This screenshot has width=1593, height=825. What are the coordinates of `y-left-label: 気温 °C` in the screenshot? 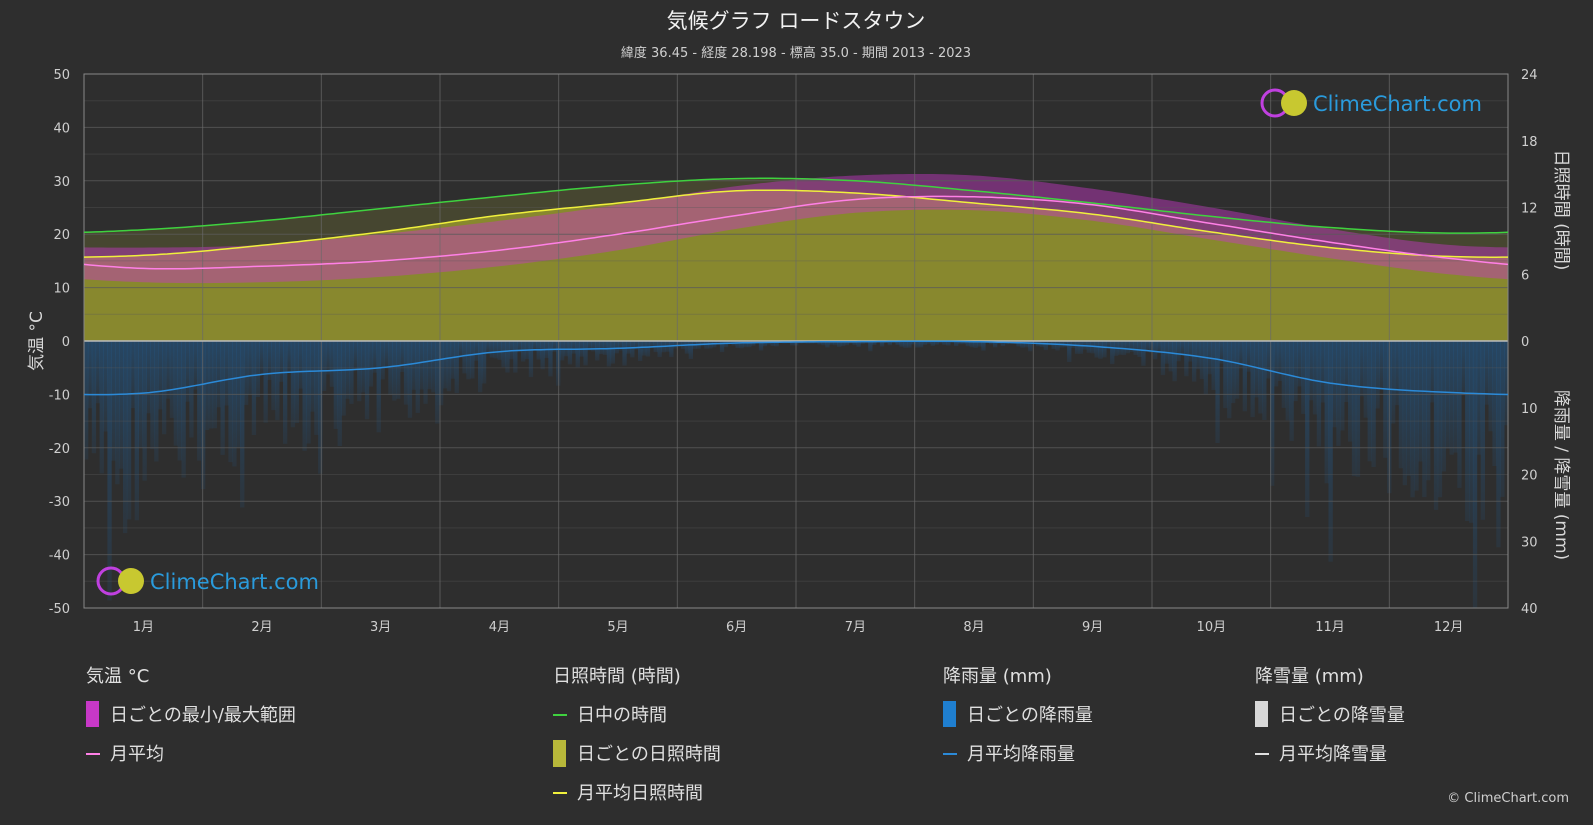 It's located at (37, 341).